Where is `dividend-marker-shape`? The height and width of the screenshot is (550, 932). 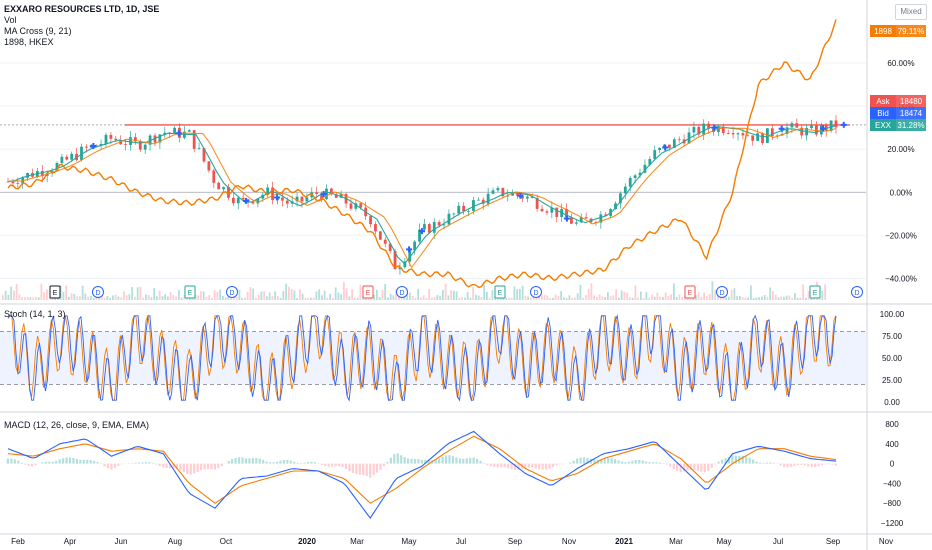 dividend-marker-shape is located at coordinates (232, 292).